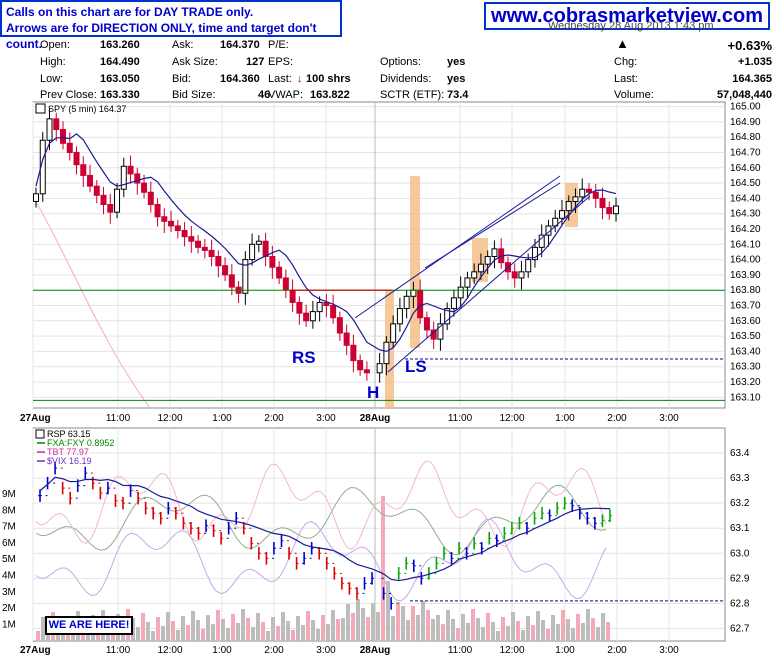 This screenshot has width=780, height=659. Describe the element at coordinates (745, 382) in the screenshot. I see `price-y-tick: 163.20` at that location.